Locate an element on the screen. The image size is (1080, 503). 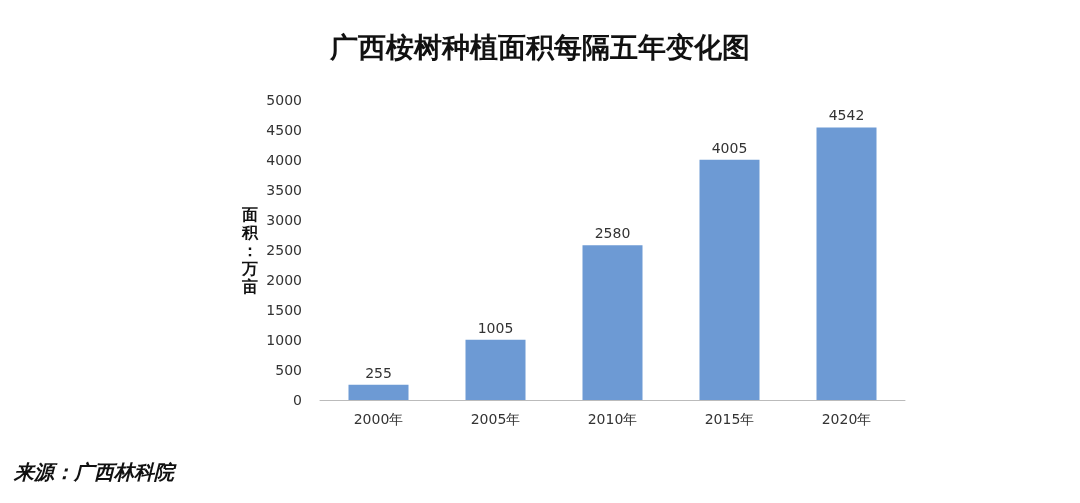
y-tick-label: 1000 is located at coordinates (284, 340).